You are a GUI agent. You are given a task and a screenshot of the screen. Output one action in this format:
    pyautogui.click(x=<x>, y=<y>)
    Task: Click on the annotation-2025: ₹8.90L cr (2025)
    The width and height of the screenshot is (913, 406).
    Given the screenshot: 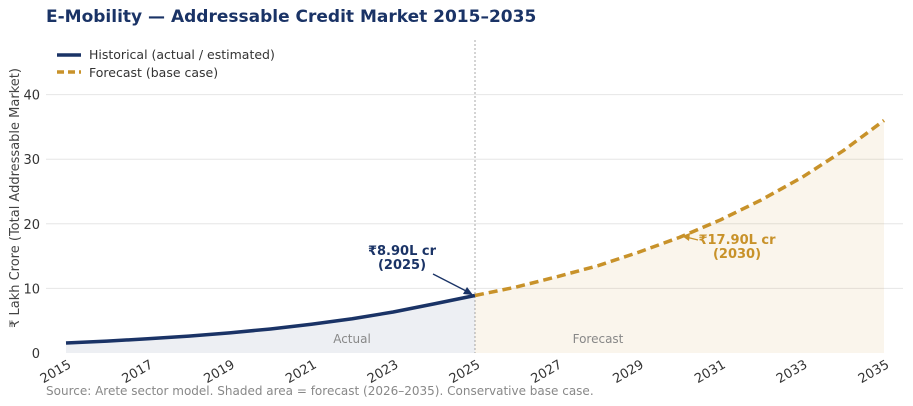 What is the action you would take?
    pyautogui.click(x=420, y=269)
    